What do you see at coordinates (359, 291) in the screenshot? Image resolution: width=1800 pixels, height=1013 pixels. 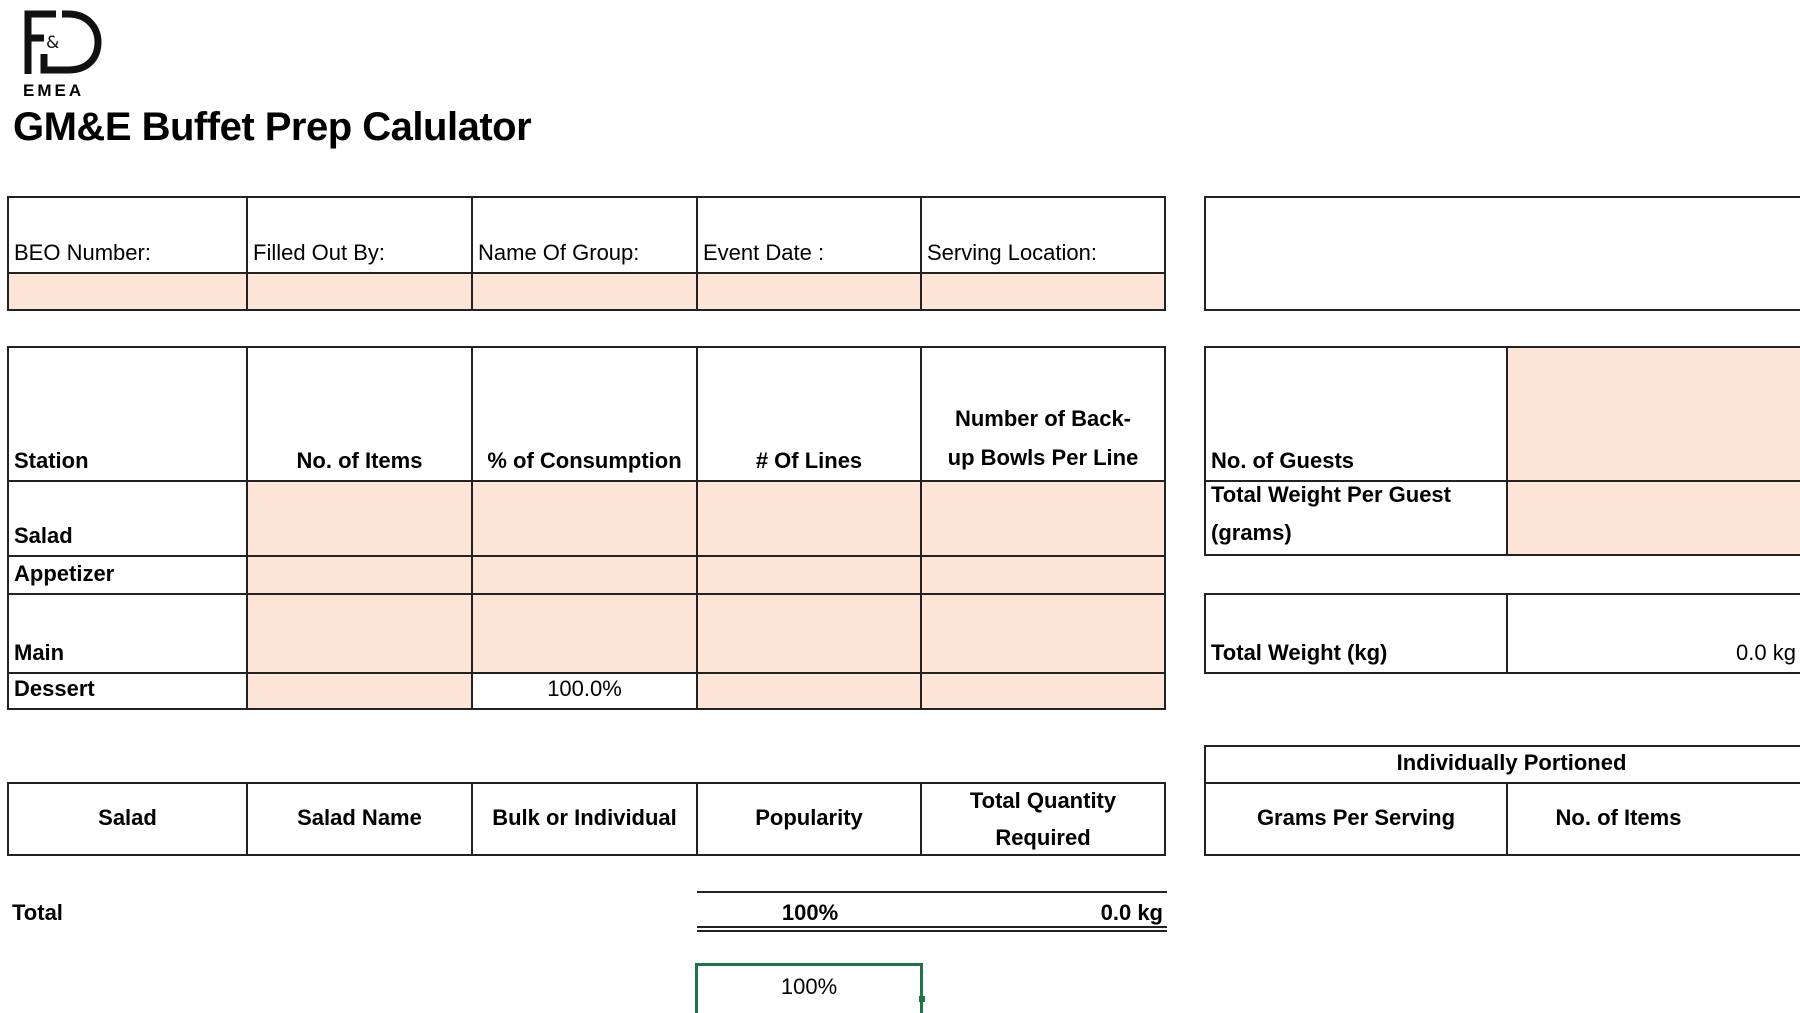 I see `filled-out-by-input` at bounding box center [359, 291].